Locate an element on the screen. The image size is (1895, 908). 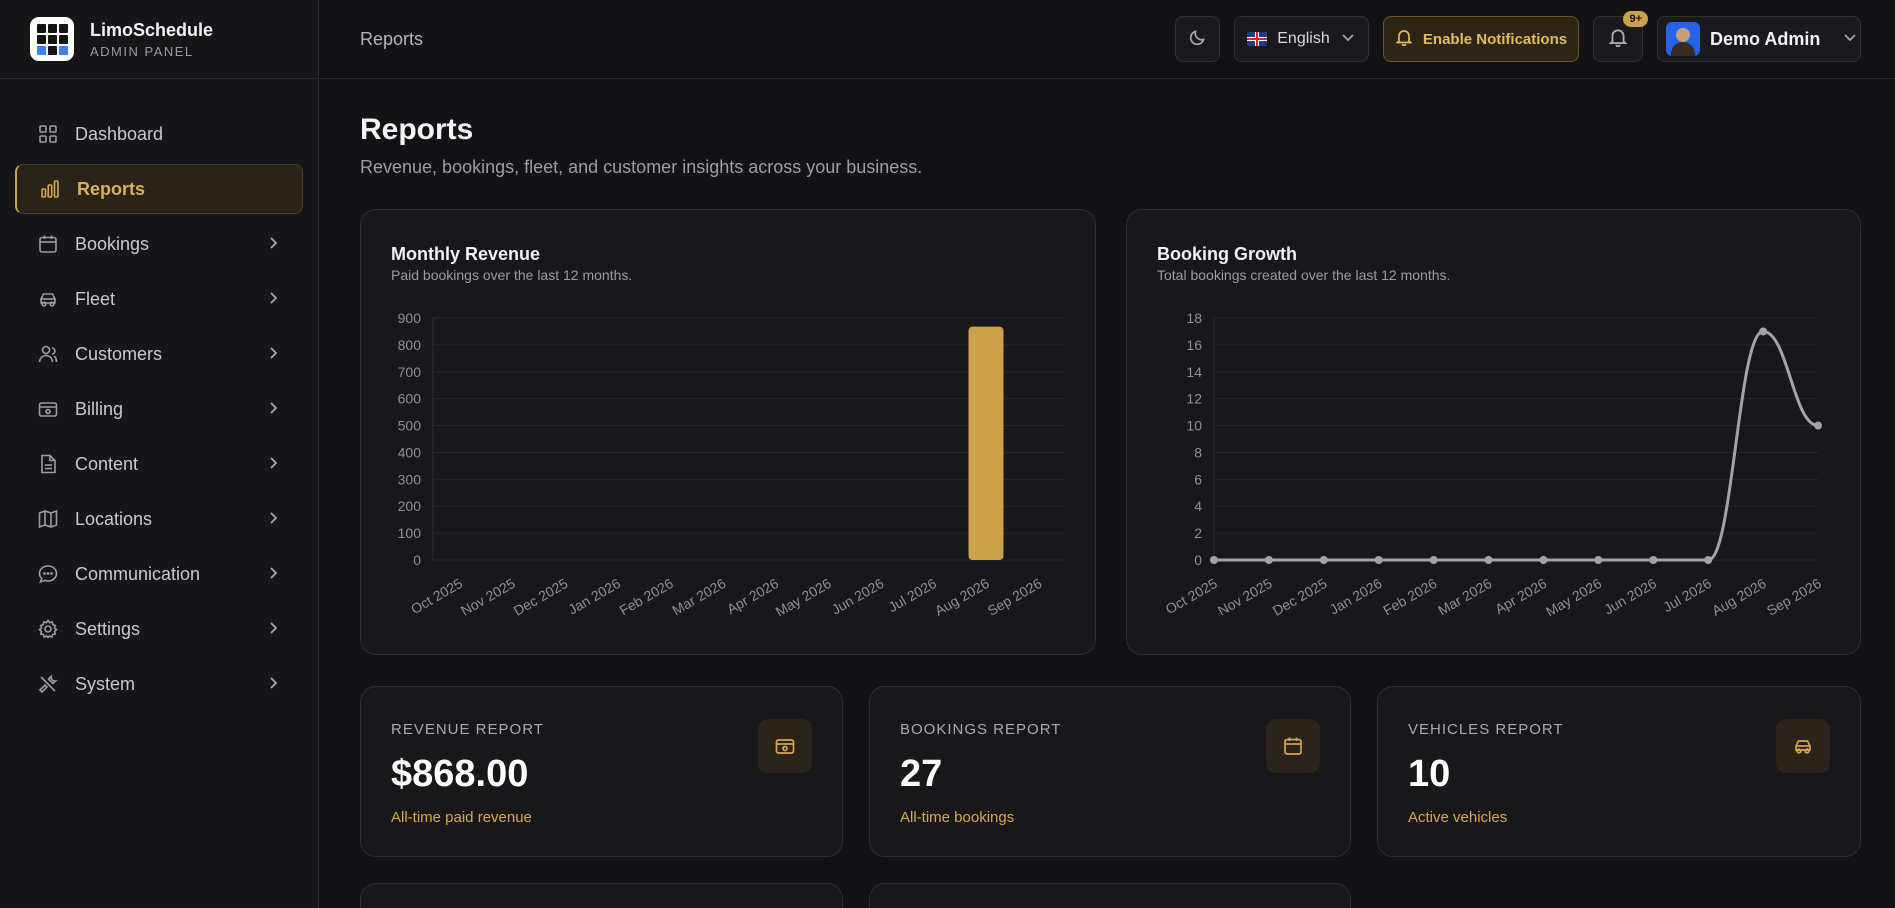
y-tick-label: 100 is located at coordinates (410, 533).